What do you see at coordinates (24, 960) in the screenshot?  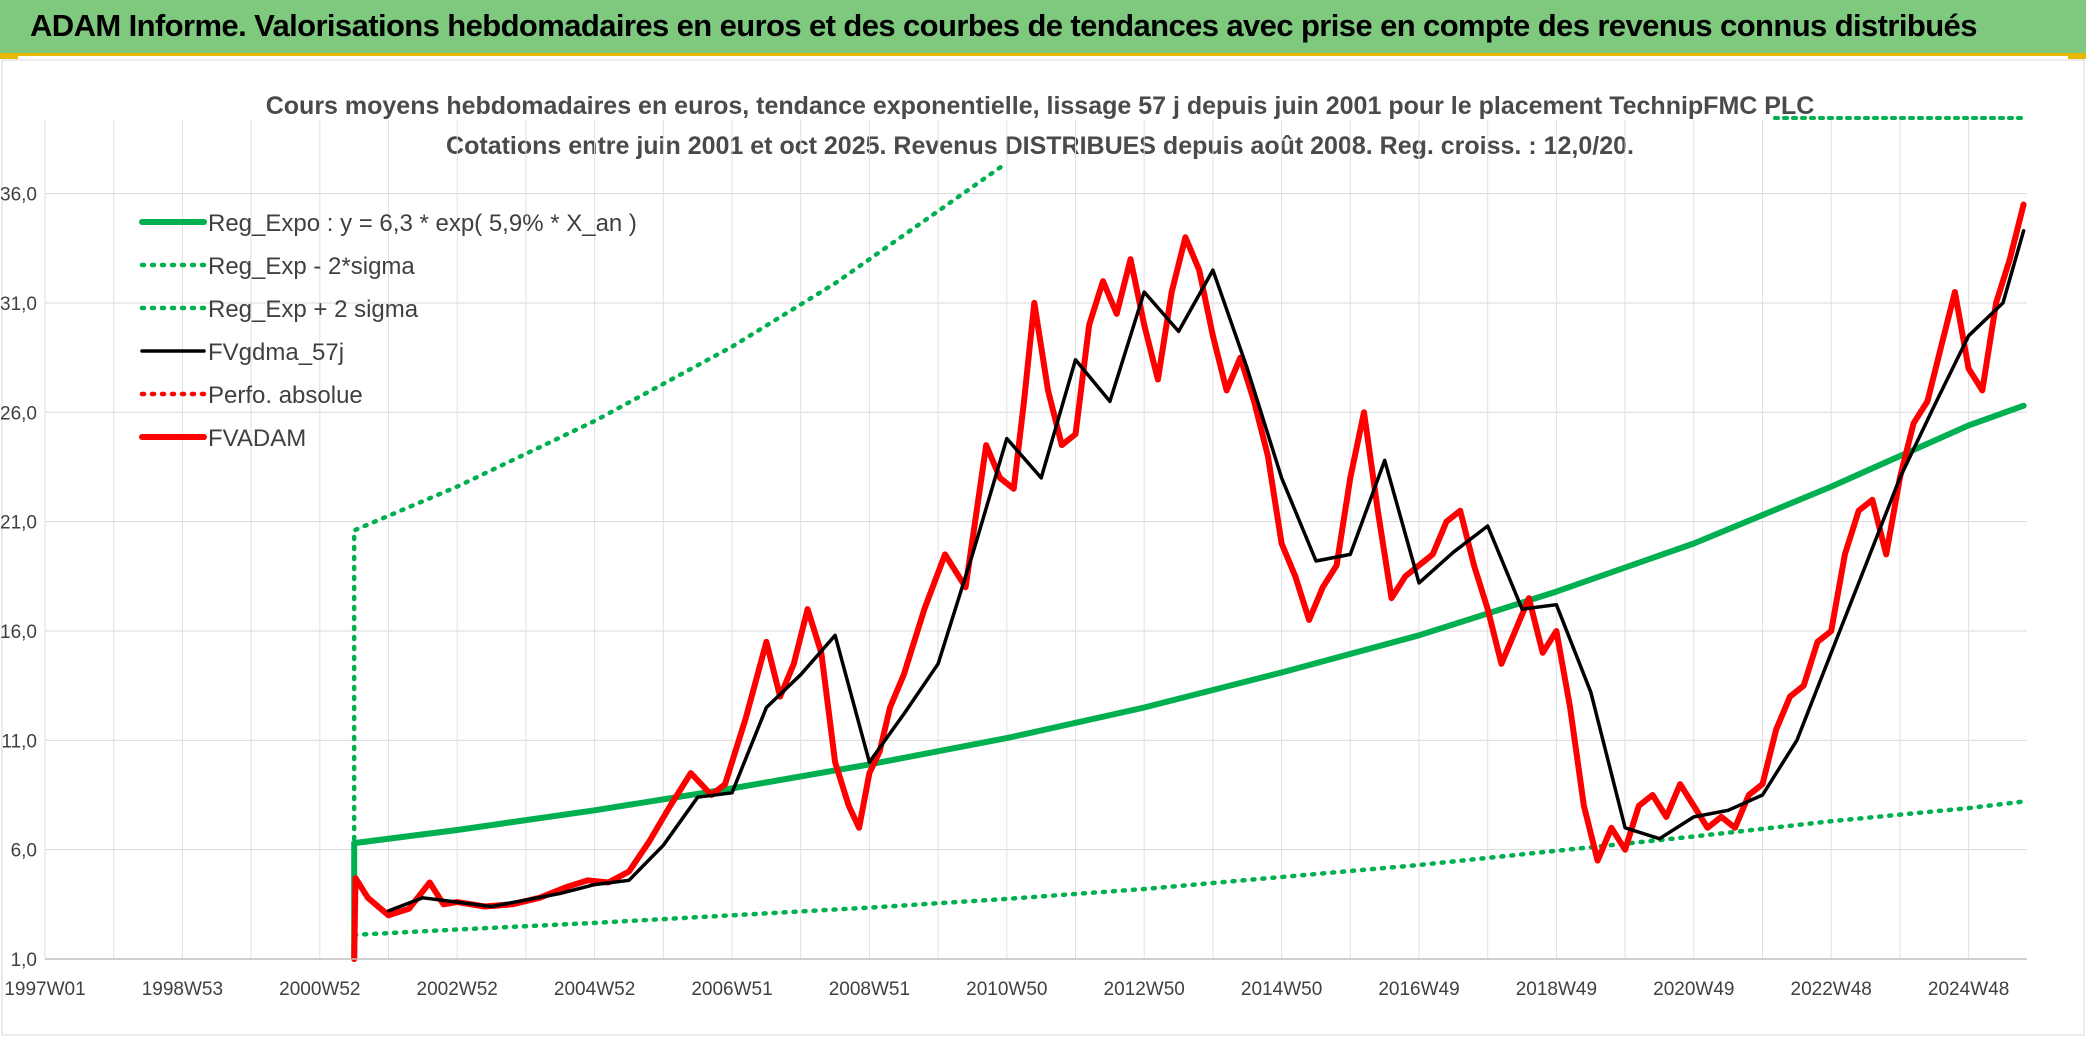 I see `y-tick-label: 1,0` at bounding box center [24, 960].